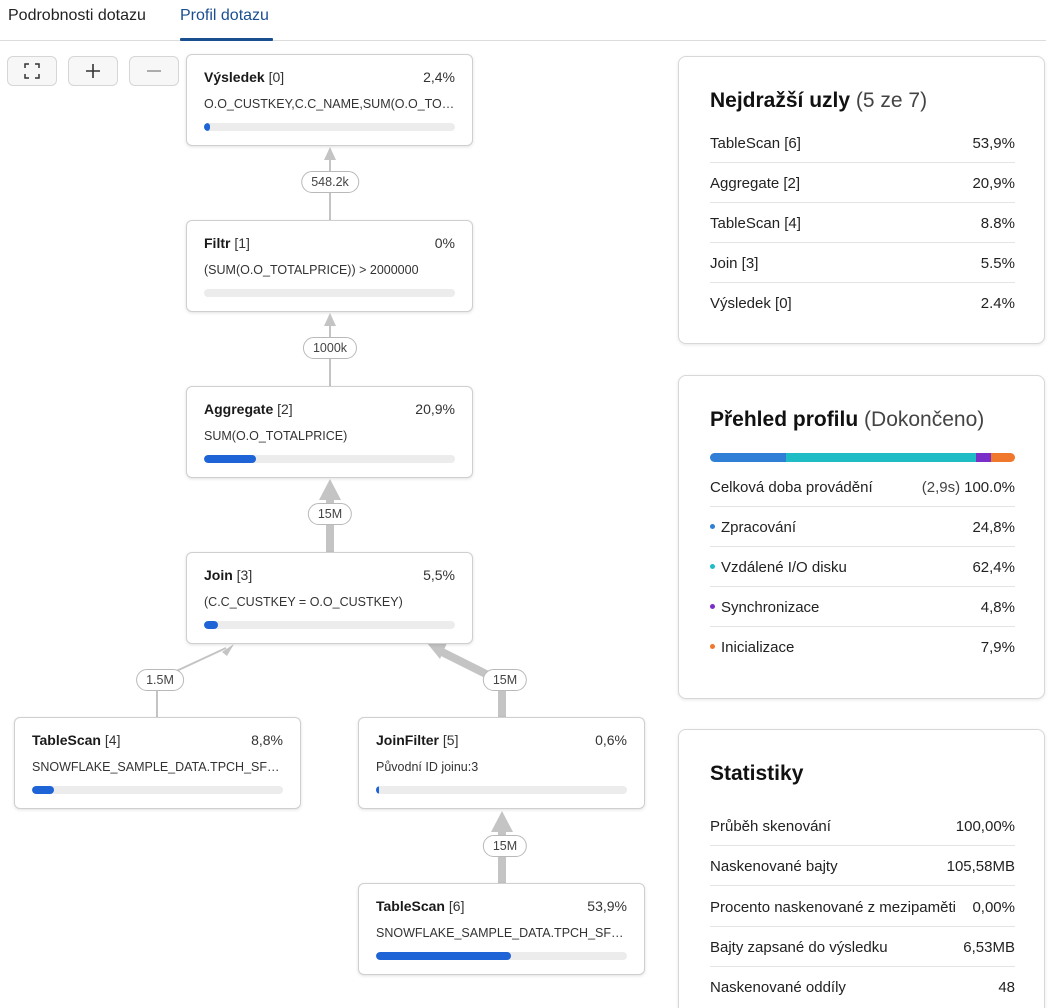 This screenshot has width=1056, height=1008. I want to click on statistics-row: Průběh skenování 100,00%, so click(862, 826).